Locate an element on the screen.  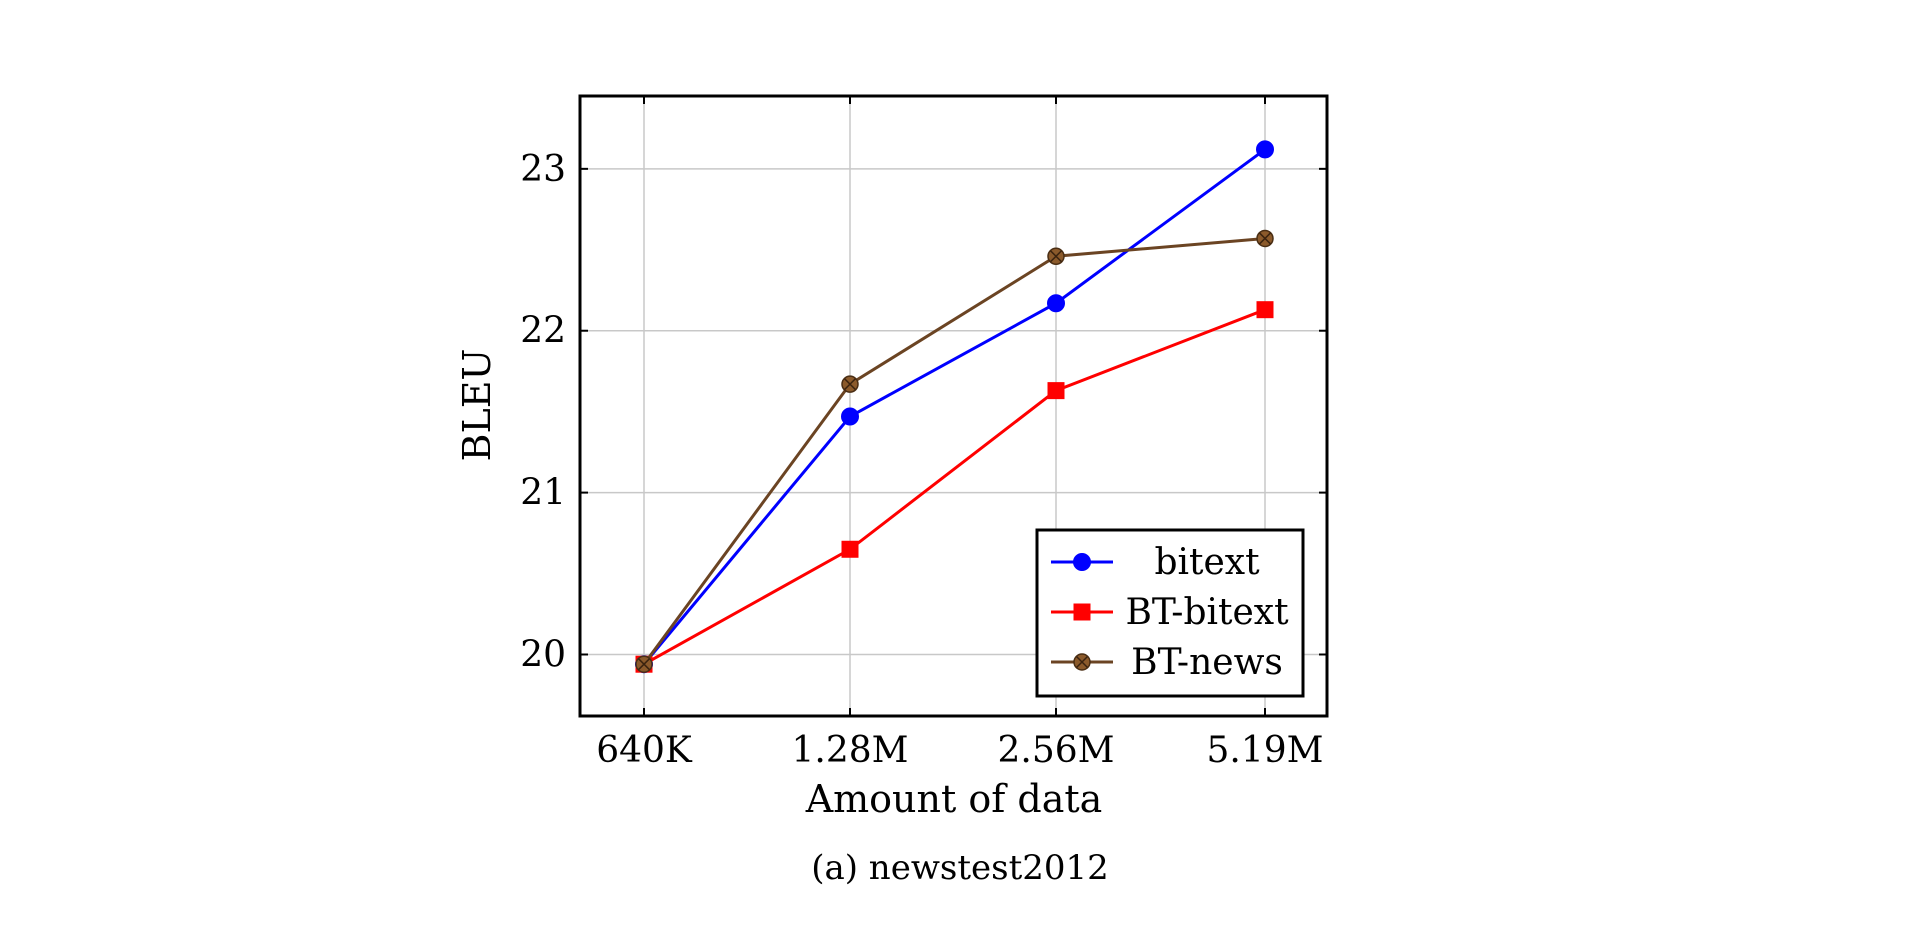
series-line-bt-bitext is located at coordinates (954, 487).